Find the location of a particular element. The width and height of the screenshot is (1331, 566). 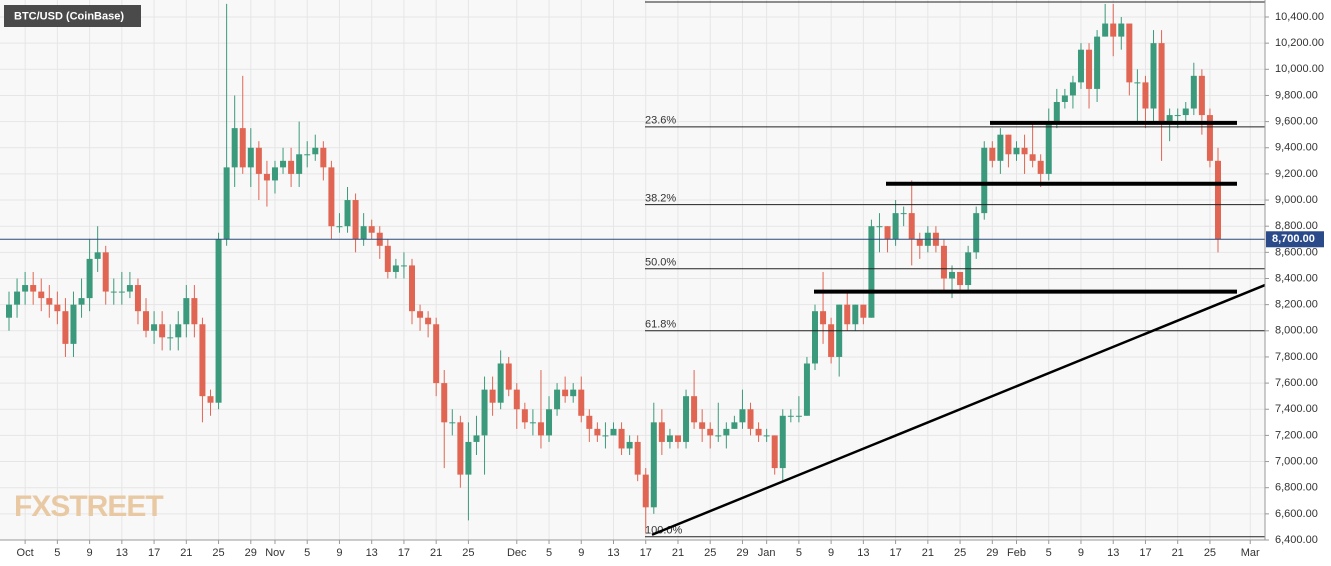

y-tick-label: 9,600.00 is located at coordinates (1296, 122).